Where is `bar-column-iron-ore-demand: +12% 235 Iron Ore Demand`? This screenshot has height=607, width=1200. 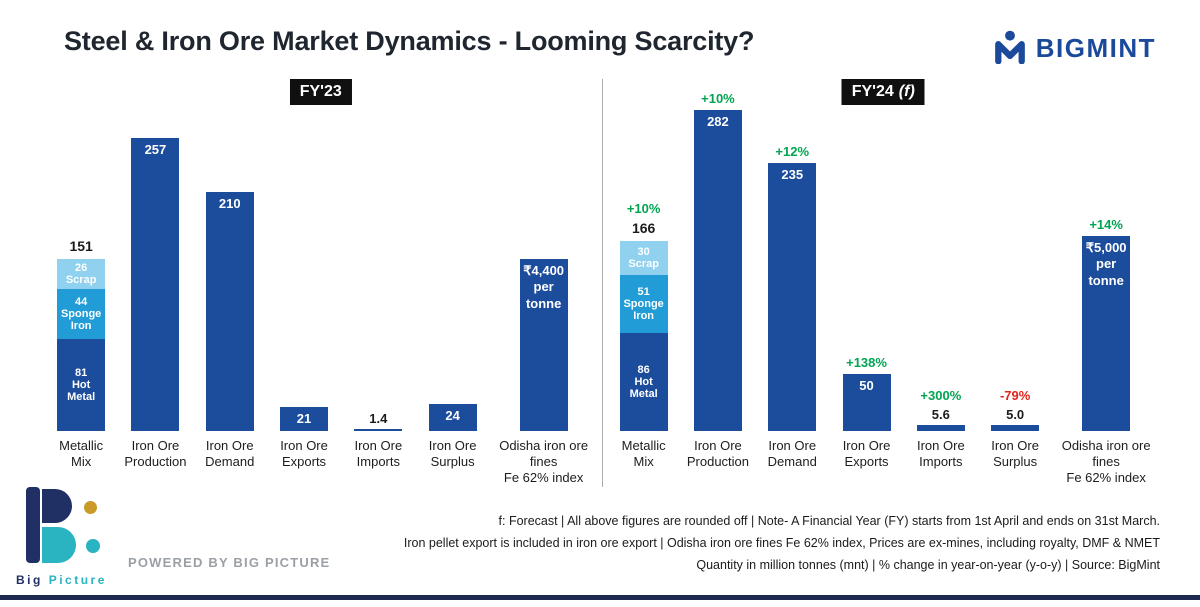 bar-column-iron-ore-demand: +12% 235 Iron Ore Demand is located at coordinates (792, 283).